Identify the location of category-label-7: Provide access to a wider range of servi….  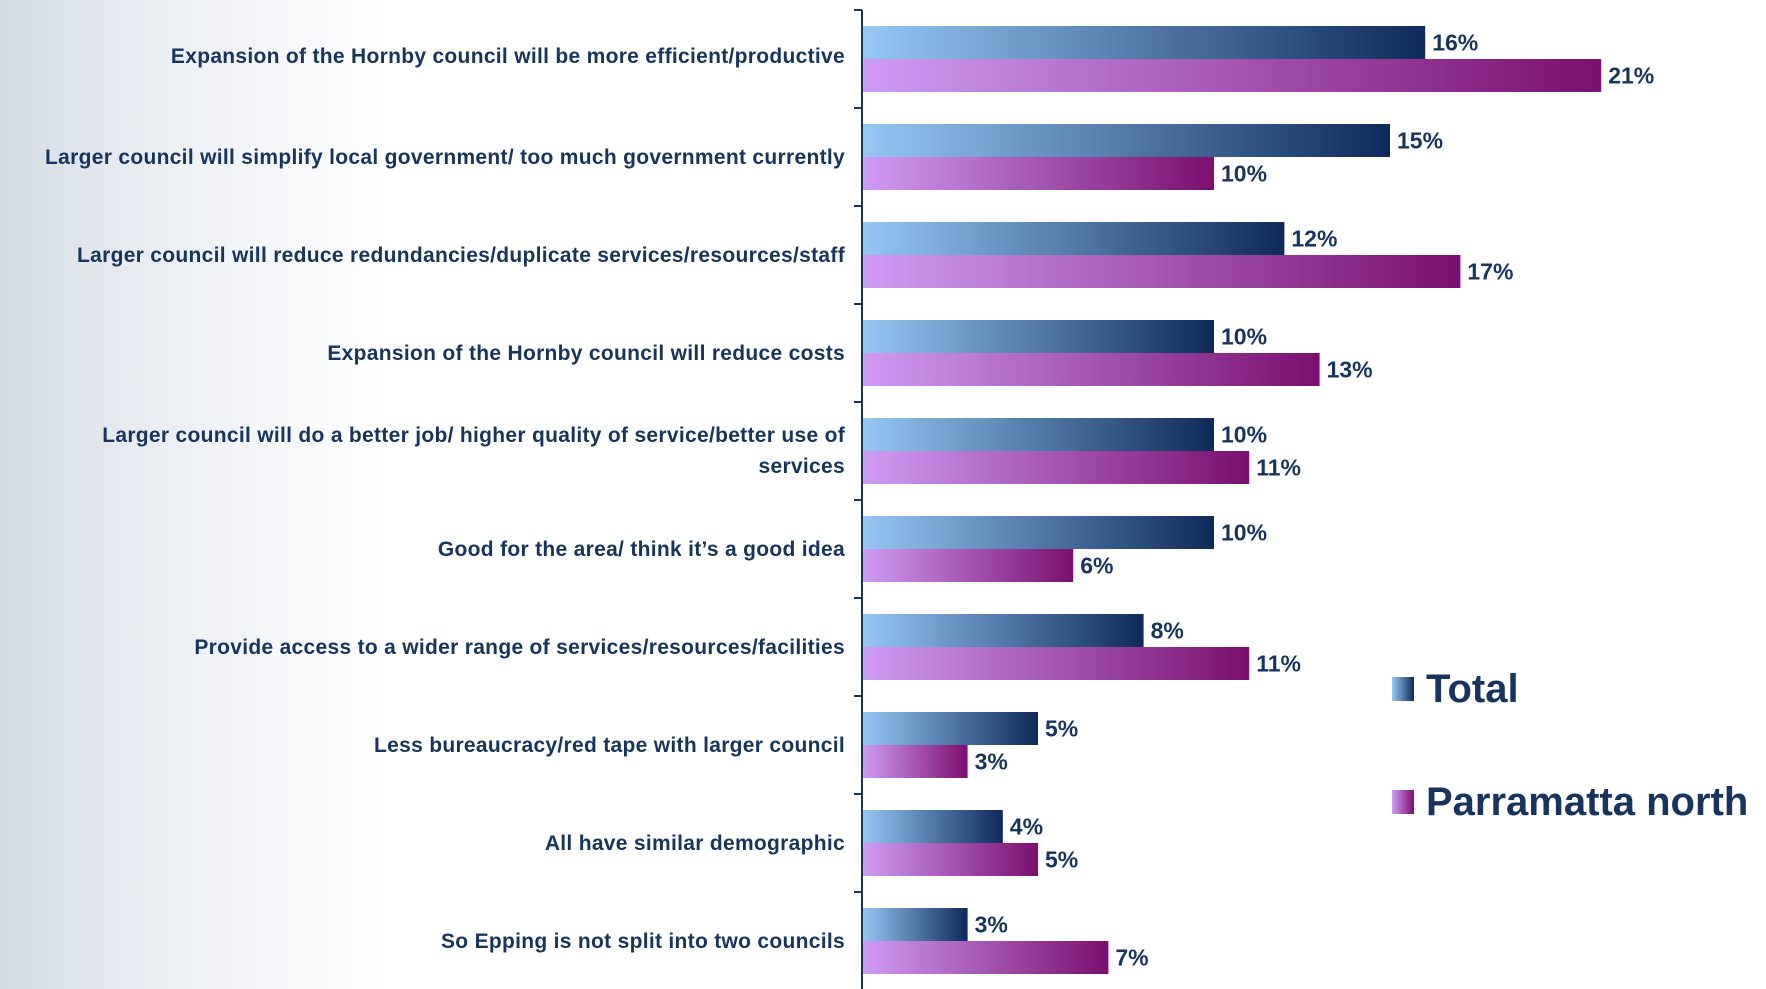
(519, 647).